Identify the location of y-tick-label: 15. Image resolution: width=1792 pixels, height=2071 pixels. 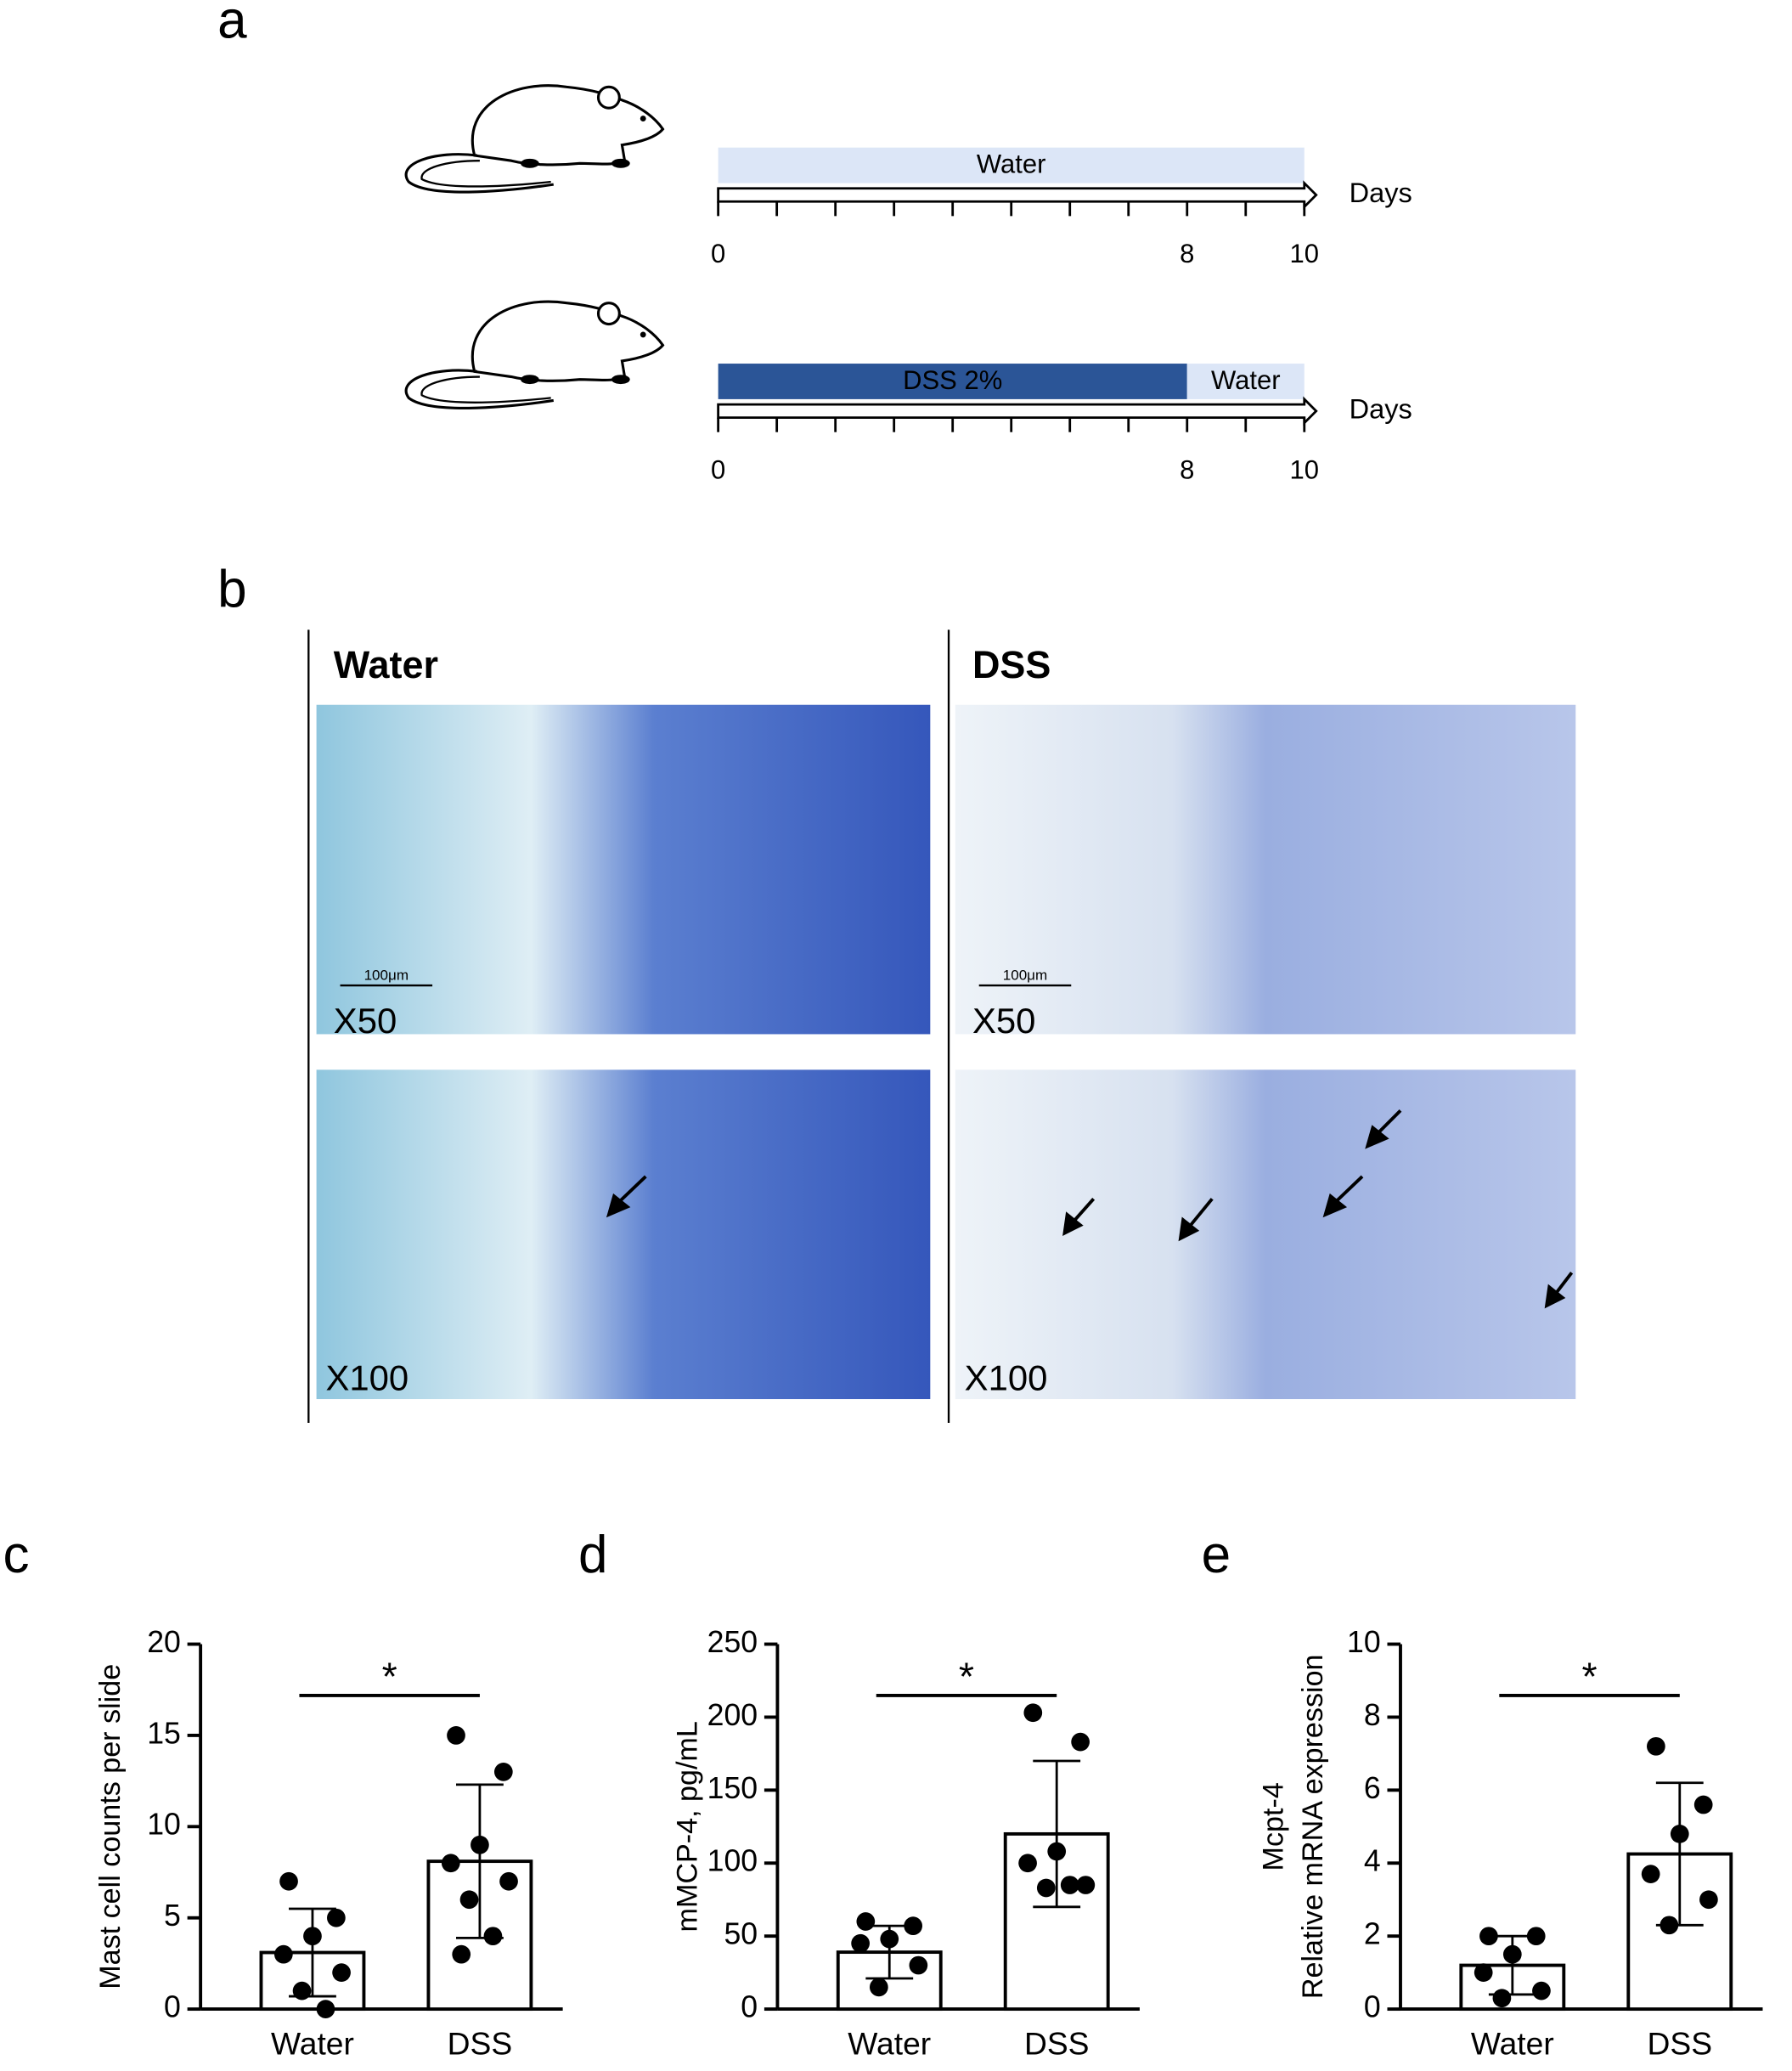
(164, 1733).